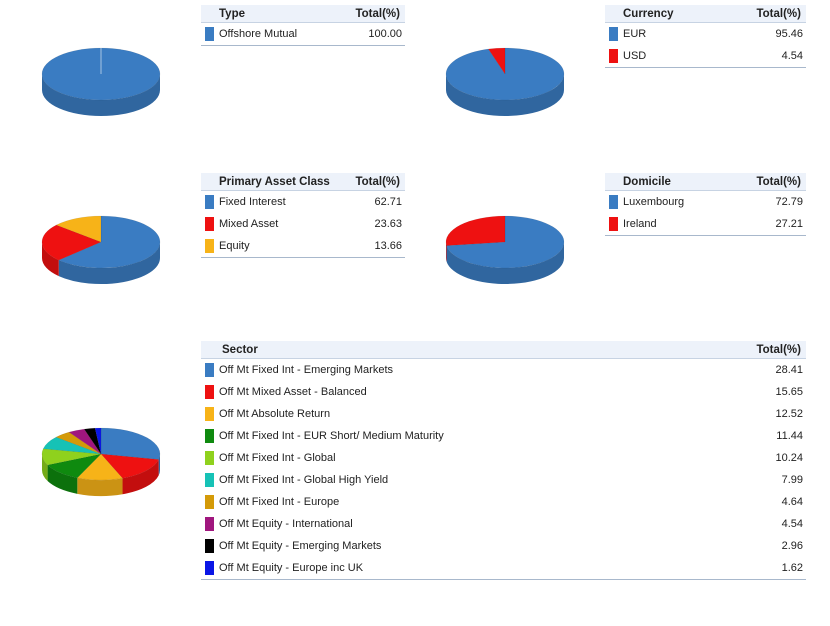  Describe the element at coordinates (232, 13) in the screenshot. I see `header-name: Type` at that location.